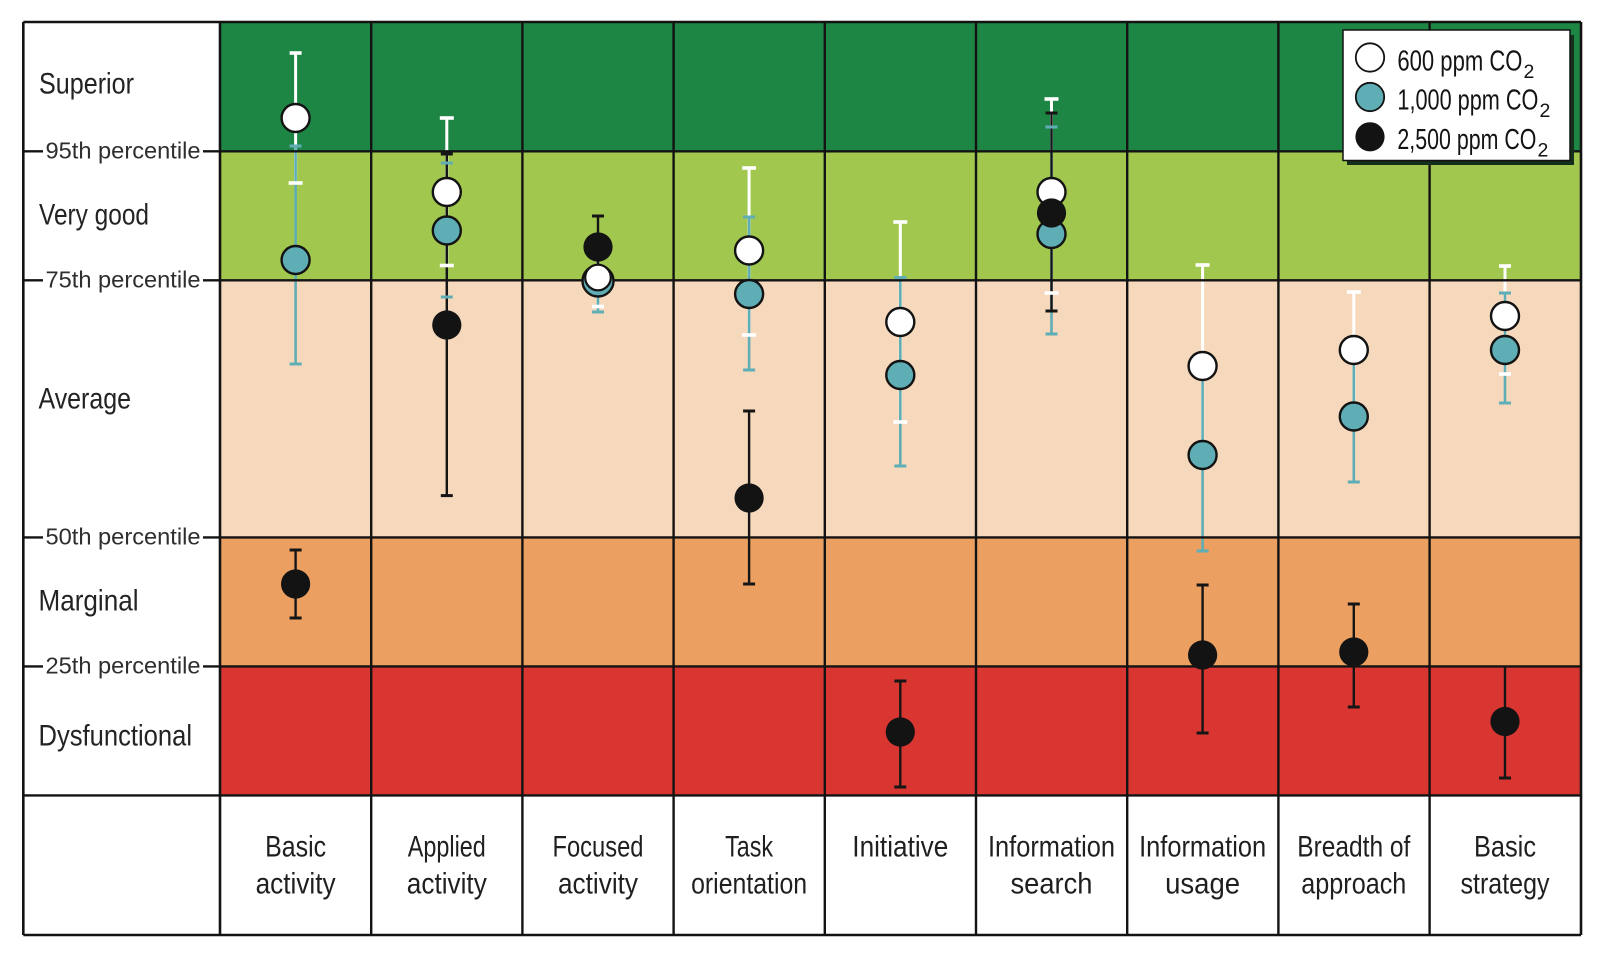 The height and width of the screenshot is (956, 1600). I want to click on svg-text: 1,000 ppm CO, so click(1467, 101).